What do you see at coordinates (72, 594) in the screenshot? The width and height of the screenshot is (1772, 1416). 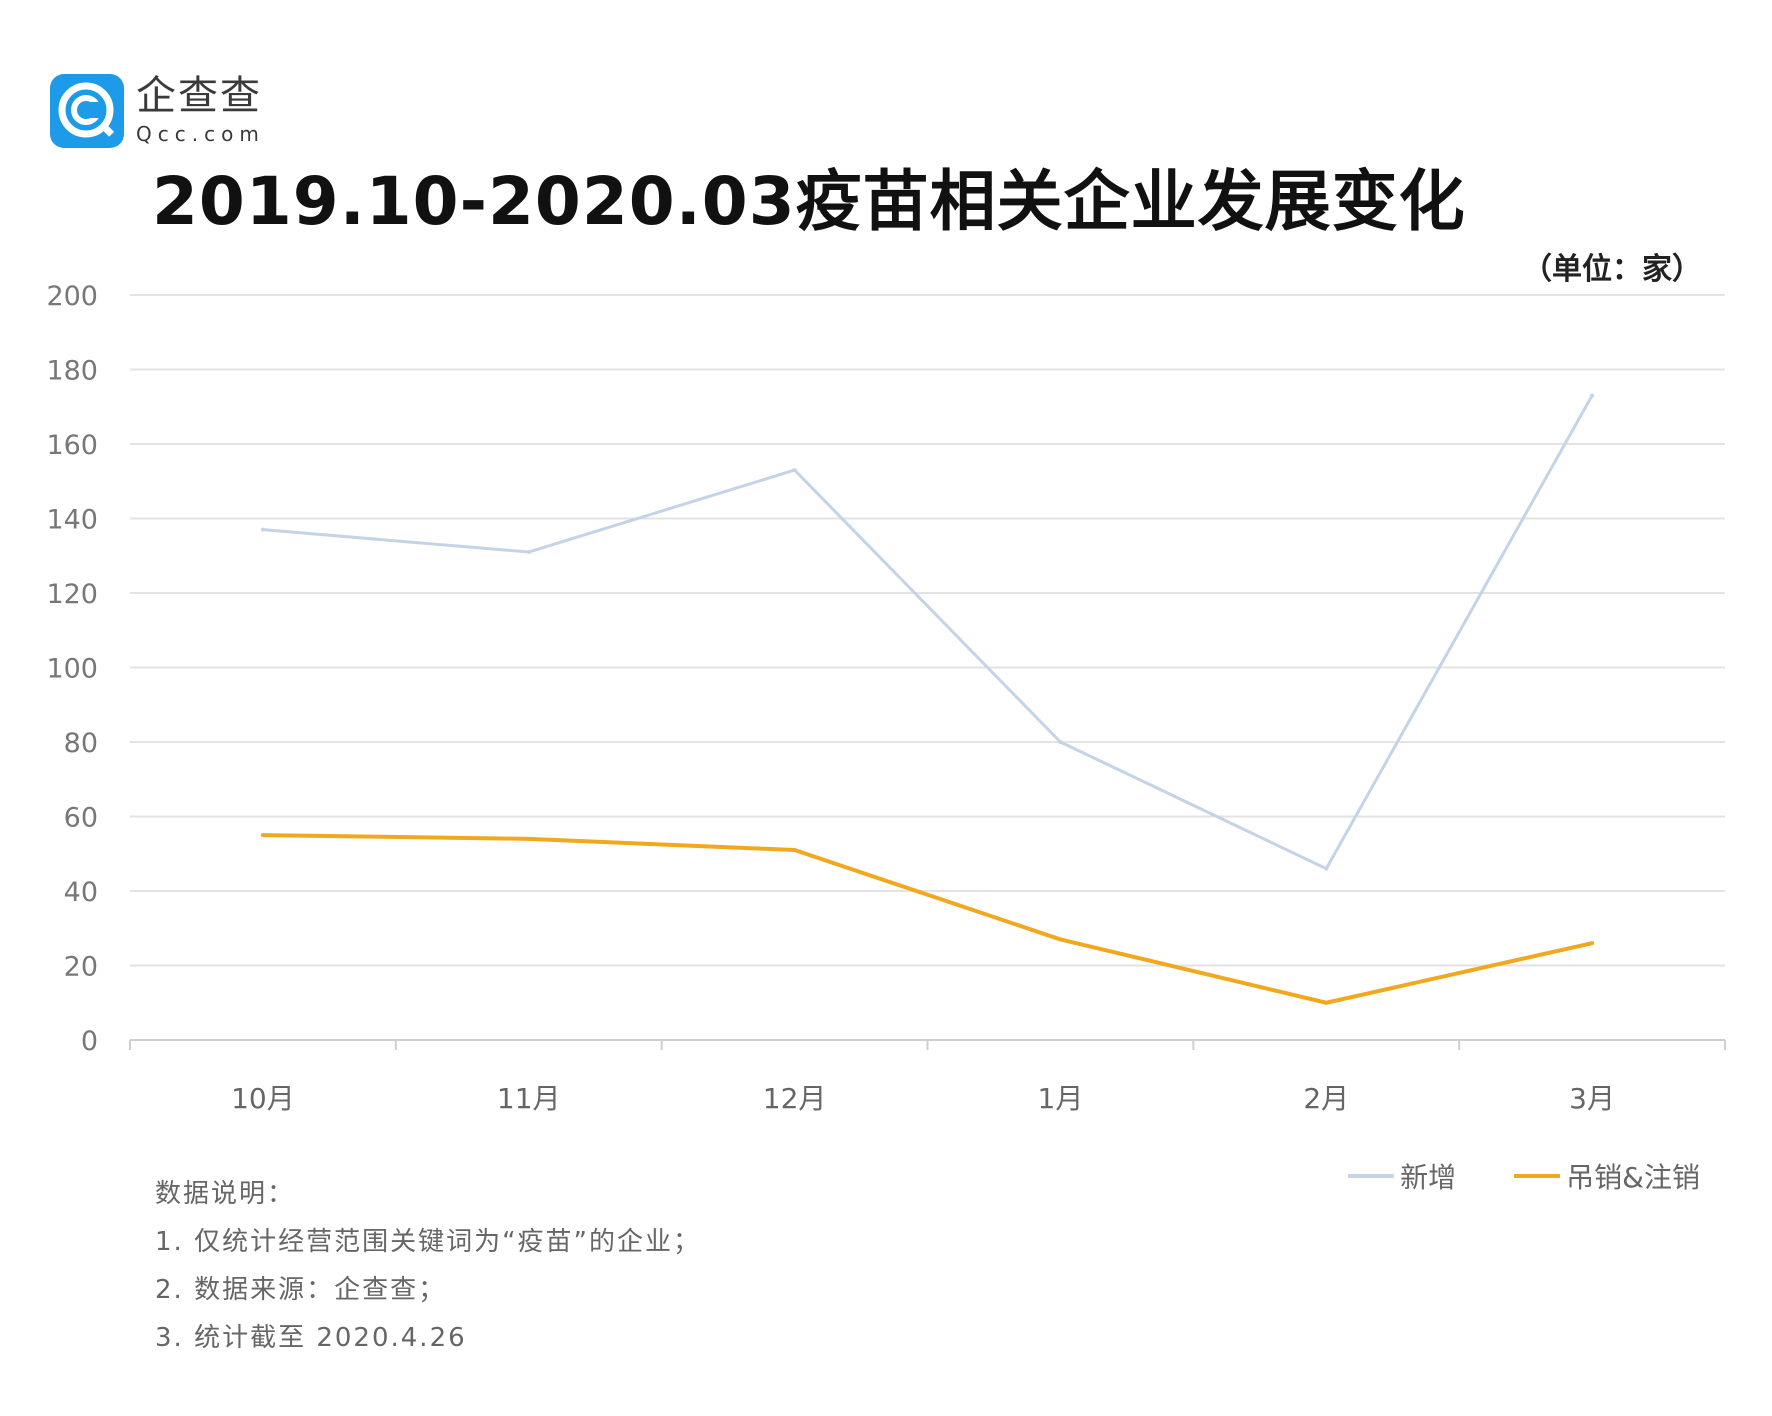 I see `y-tick-label: 120` at bounding box center [72, 594].